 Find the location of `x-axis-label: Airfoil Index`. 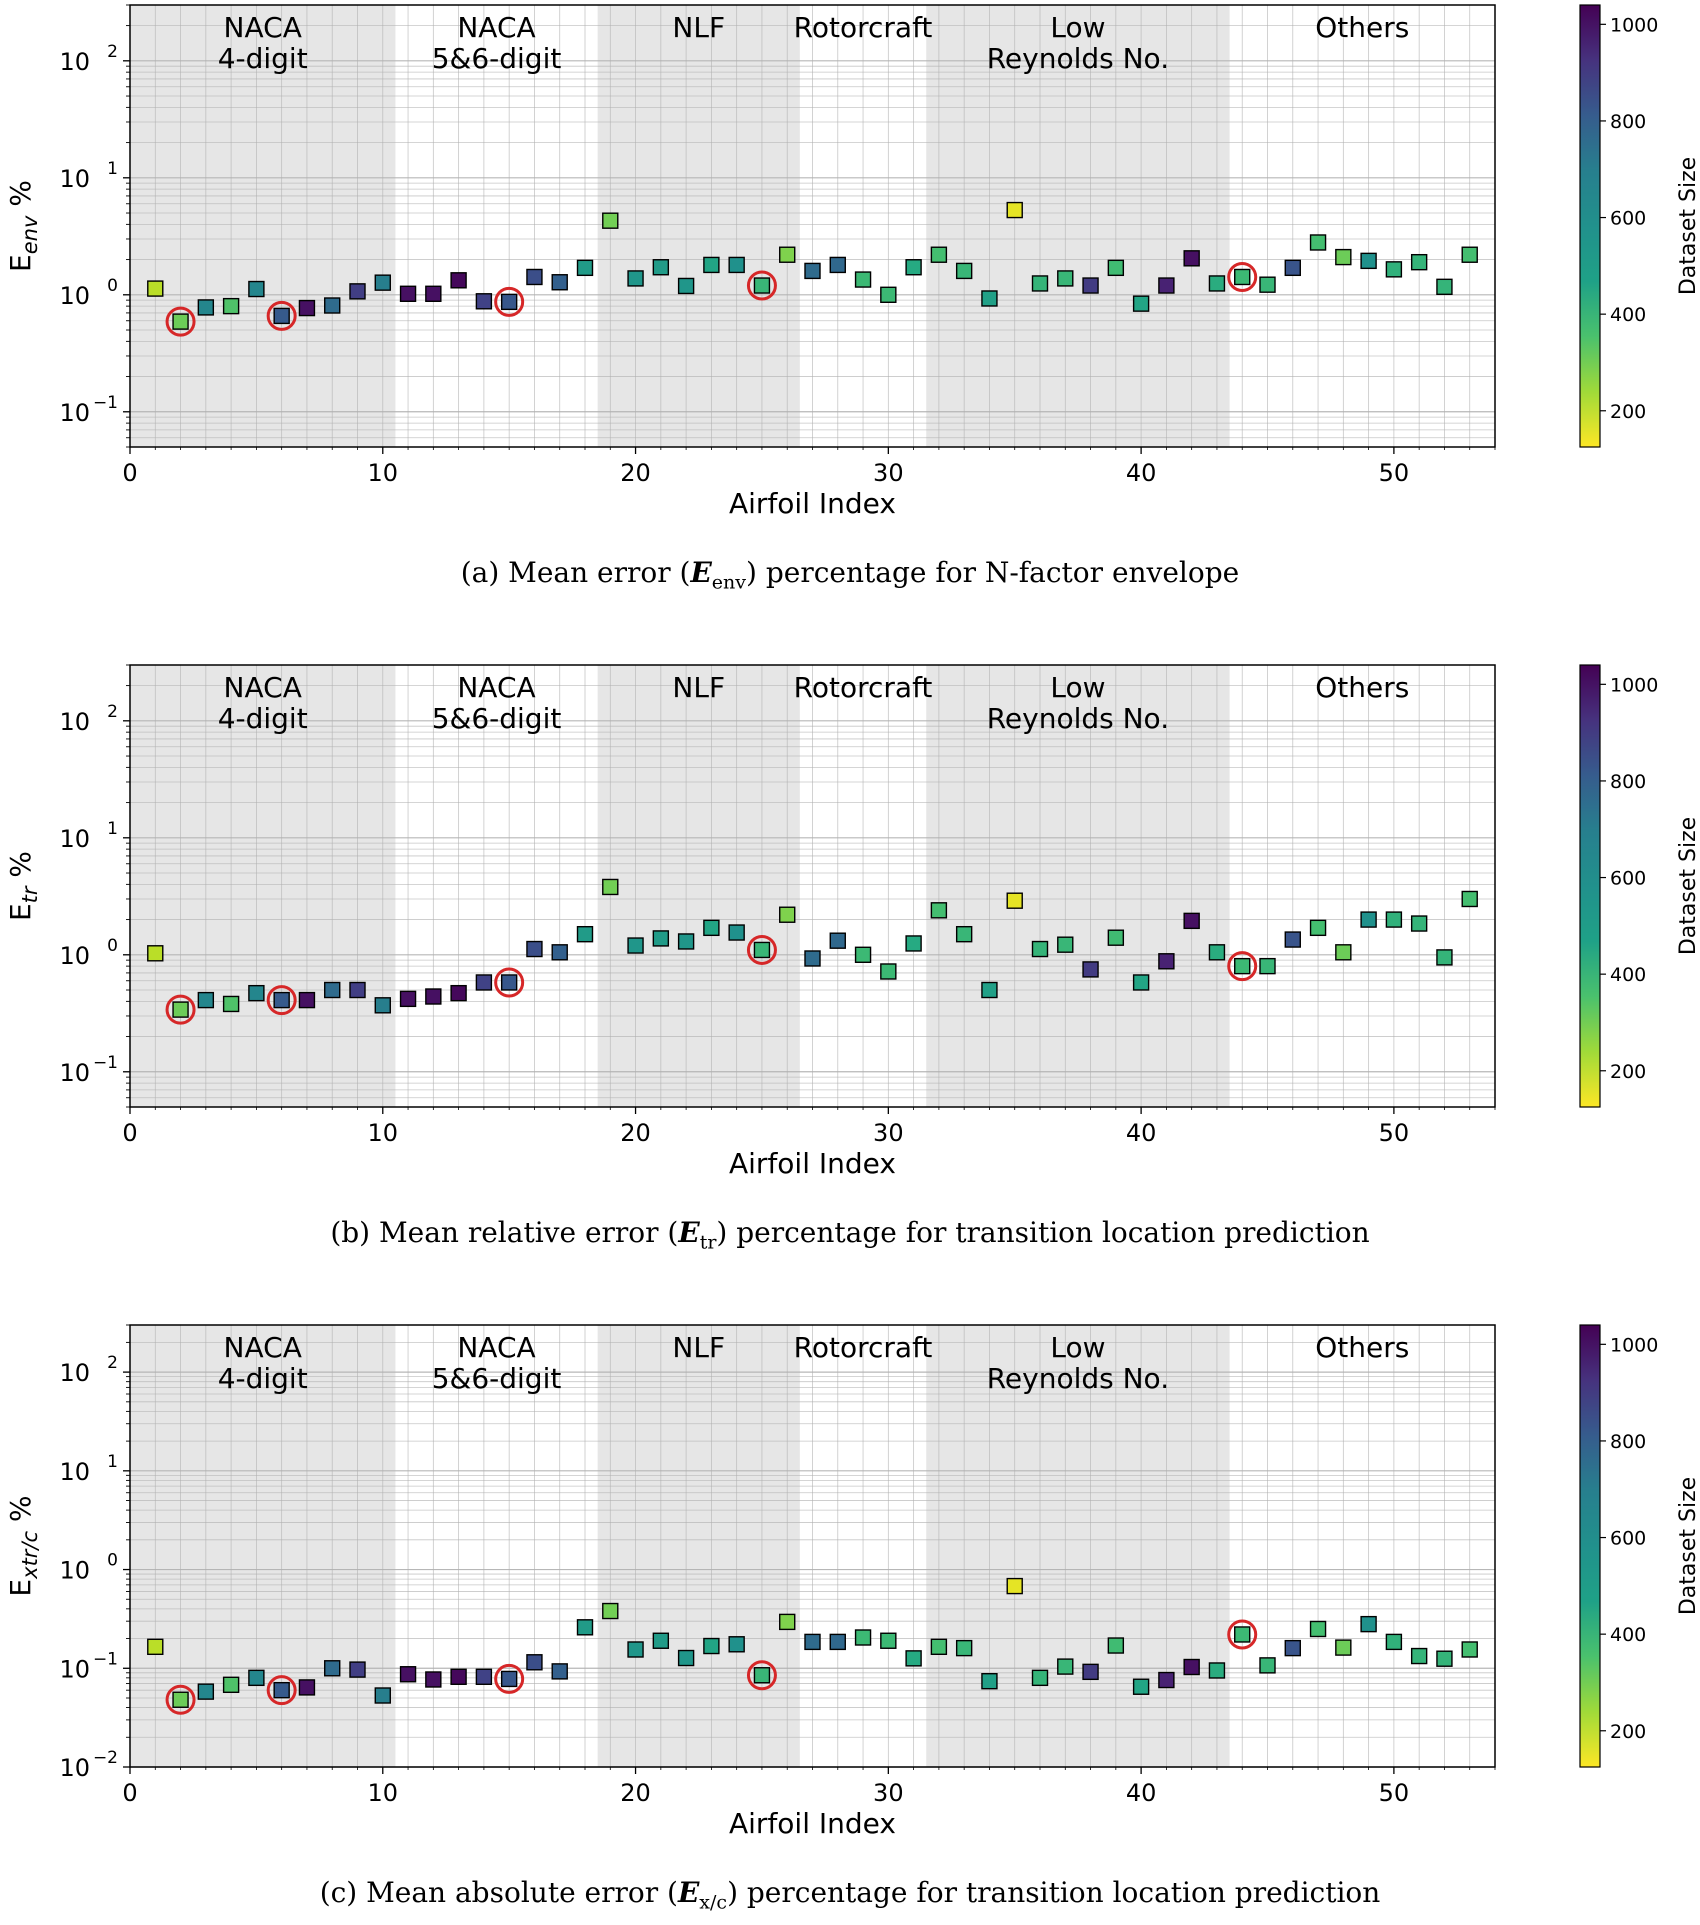

x-axis-label: Airfoil Index is located at coordinates (812, 503).